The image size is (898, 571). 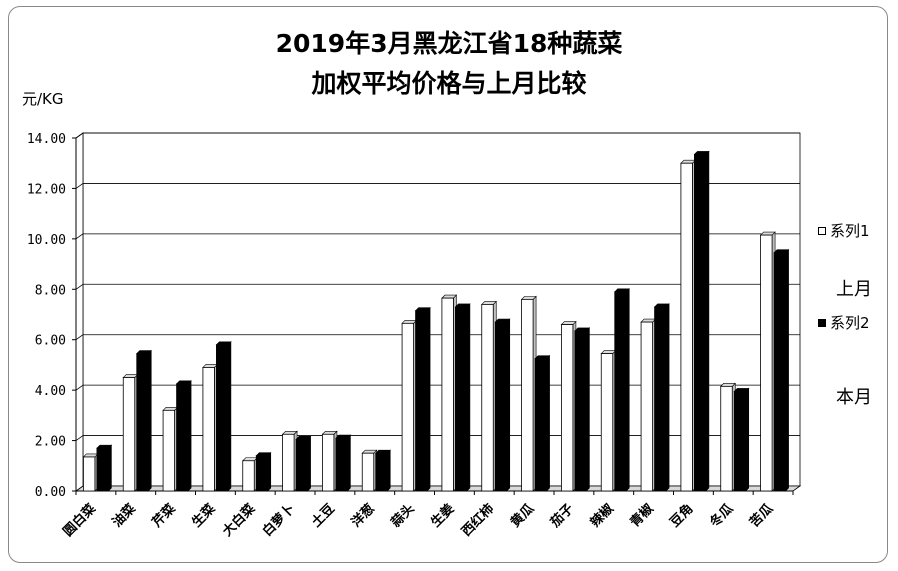 What do you see at coordinates (850, 231) in the screenshot?
I see `legend-label-series1: 系列1` at bounding box center [850, 231].